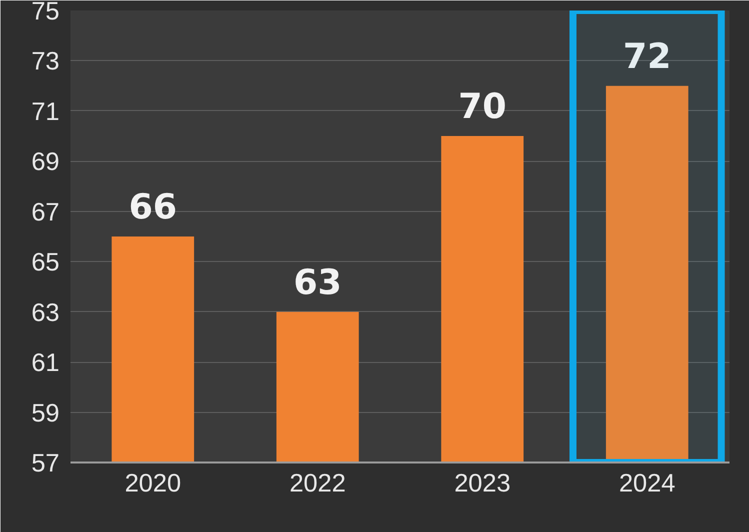  What do you see at coordinates (317, 484) in the screenshot?
I see `x-tick-label: 2022` at bounding box center [317, 484].